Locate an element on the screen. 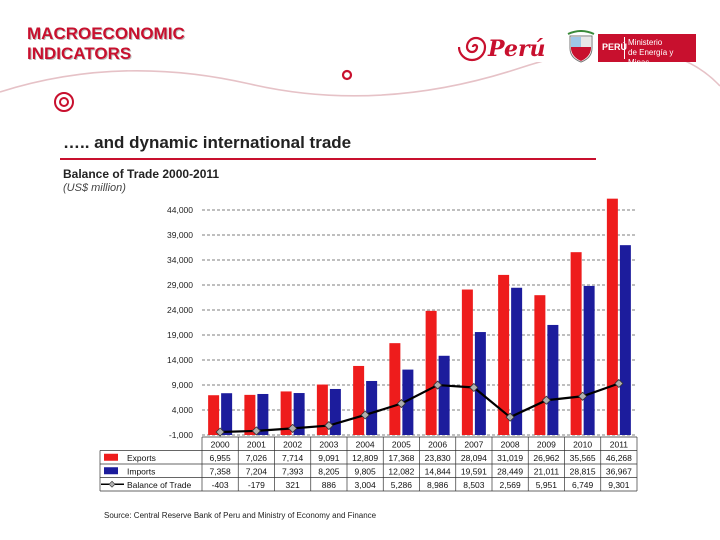 This screenshot has height=540, width=720. legend-key-balance-marker is located at coordinates (112, 484).